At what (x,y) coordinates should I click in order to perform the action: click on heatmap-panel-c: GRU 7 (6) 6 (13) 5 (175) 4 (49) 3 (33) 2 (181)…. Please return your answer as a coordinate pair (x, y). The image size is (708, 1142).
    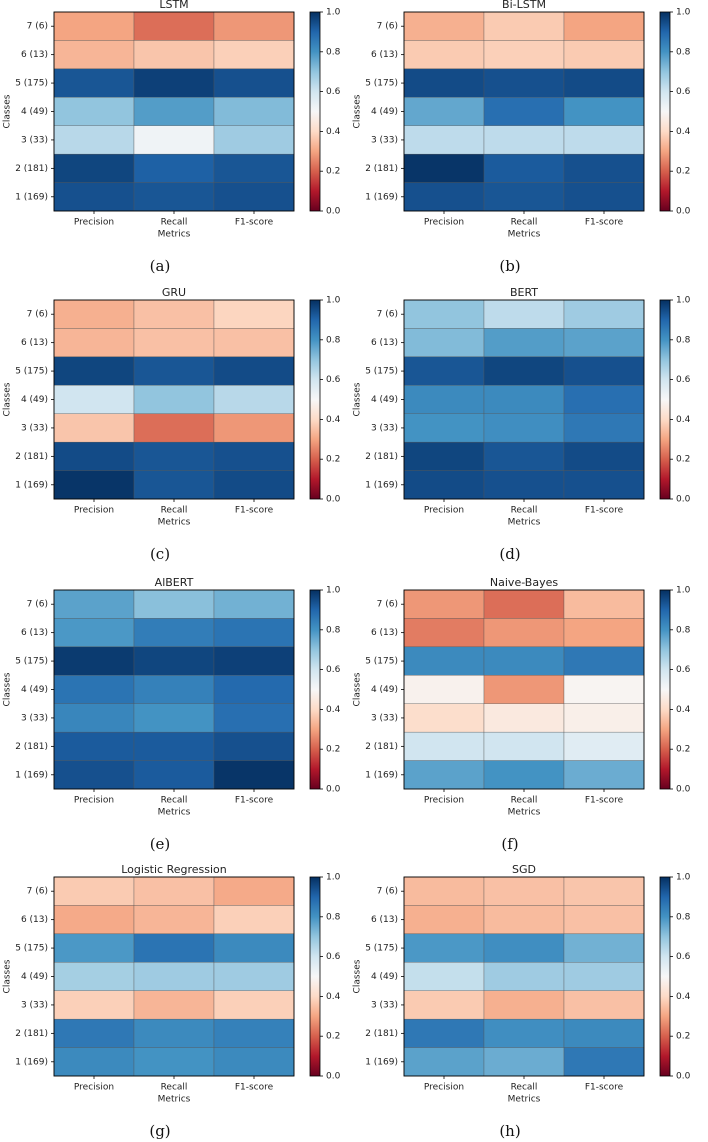
    Looking at the image, I should click on (172, 424).